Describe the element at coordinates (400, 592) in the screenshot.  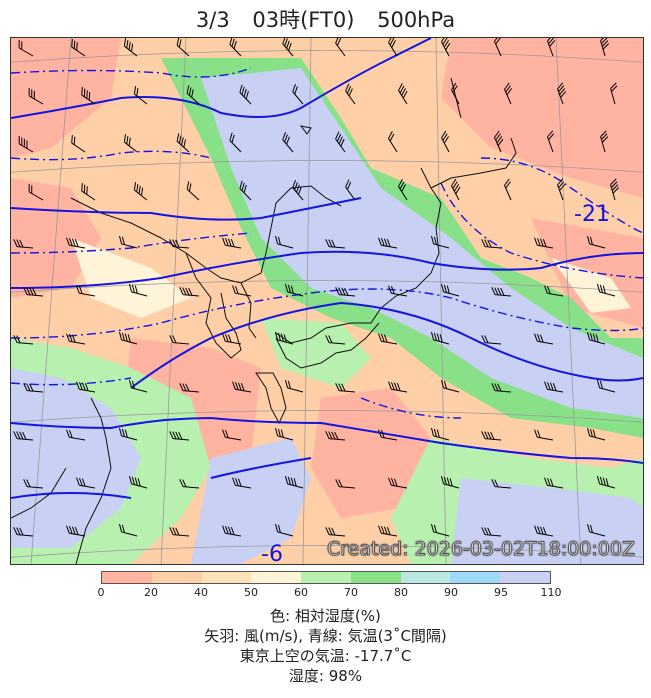
I see `colorbar-tick-label: 80` at that location.